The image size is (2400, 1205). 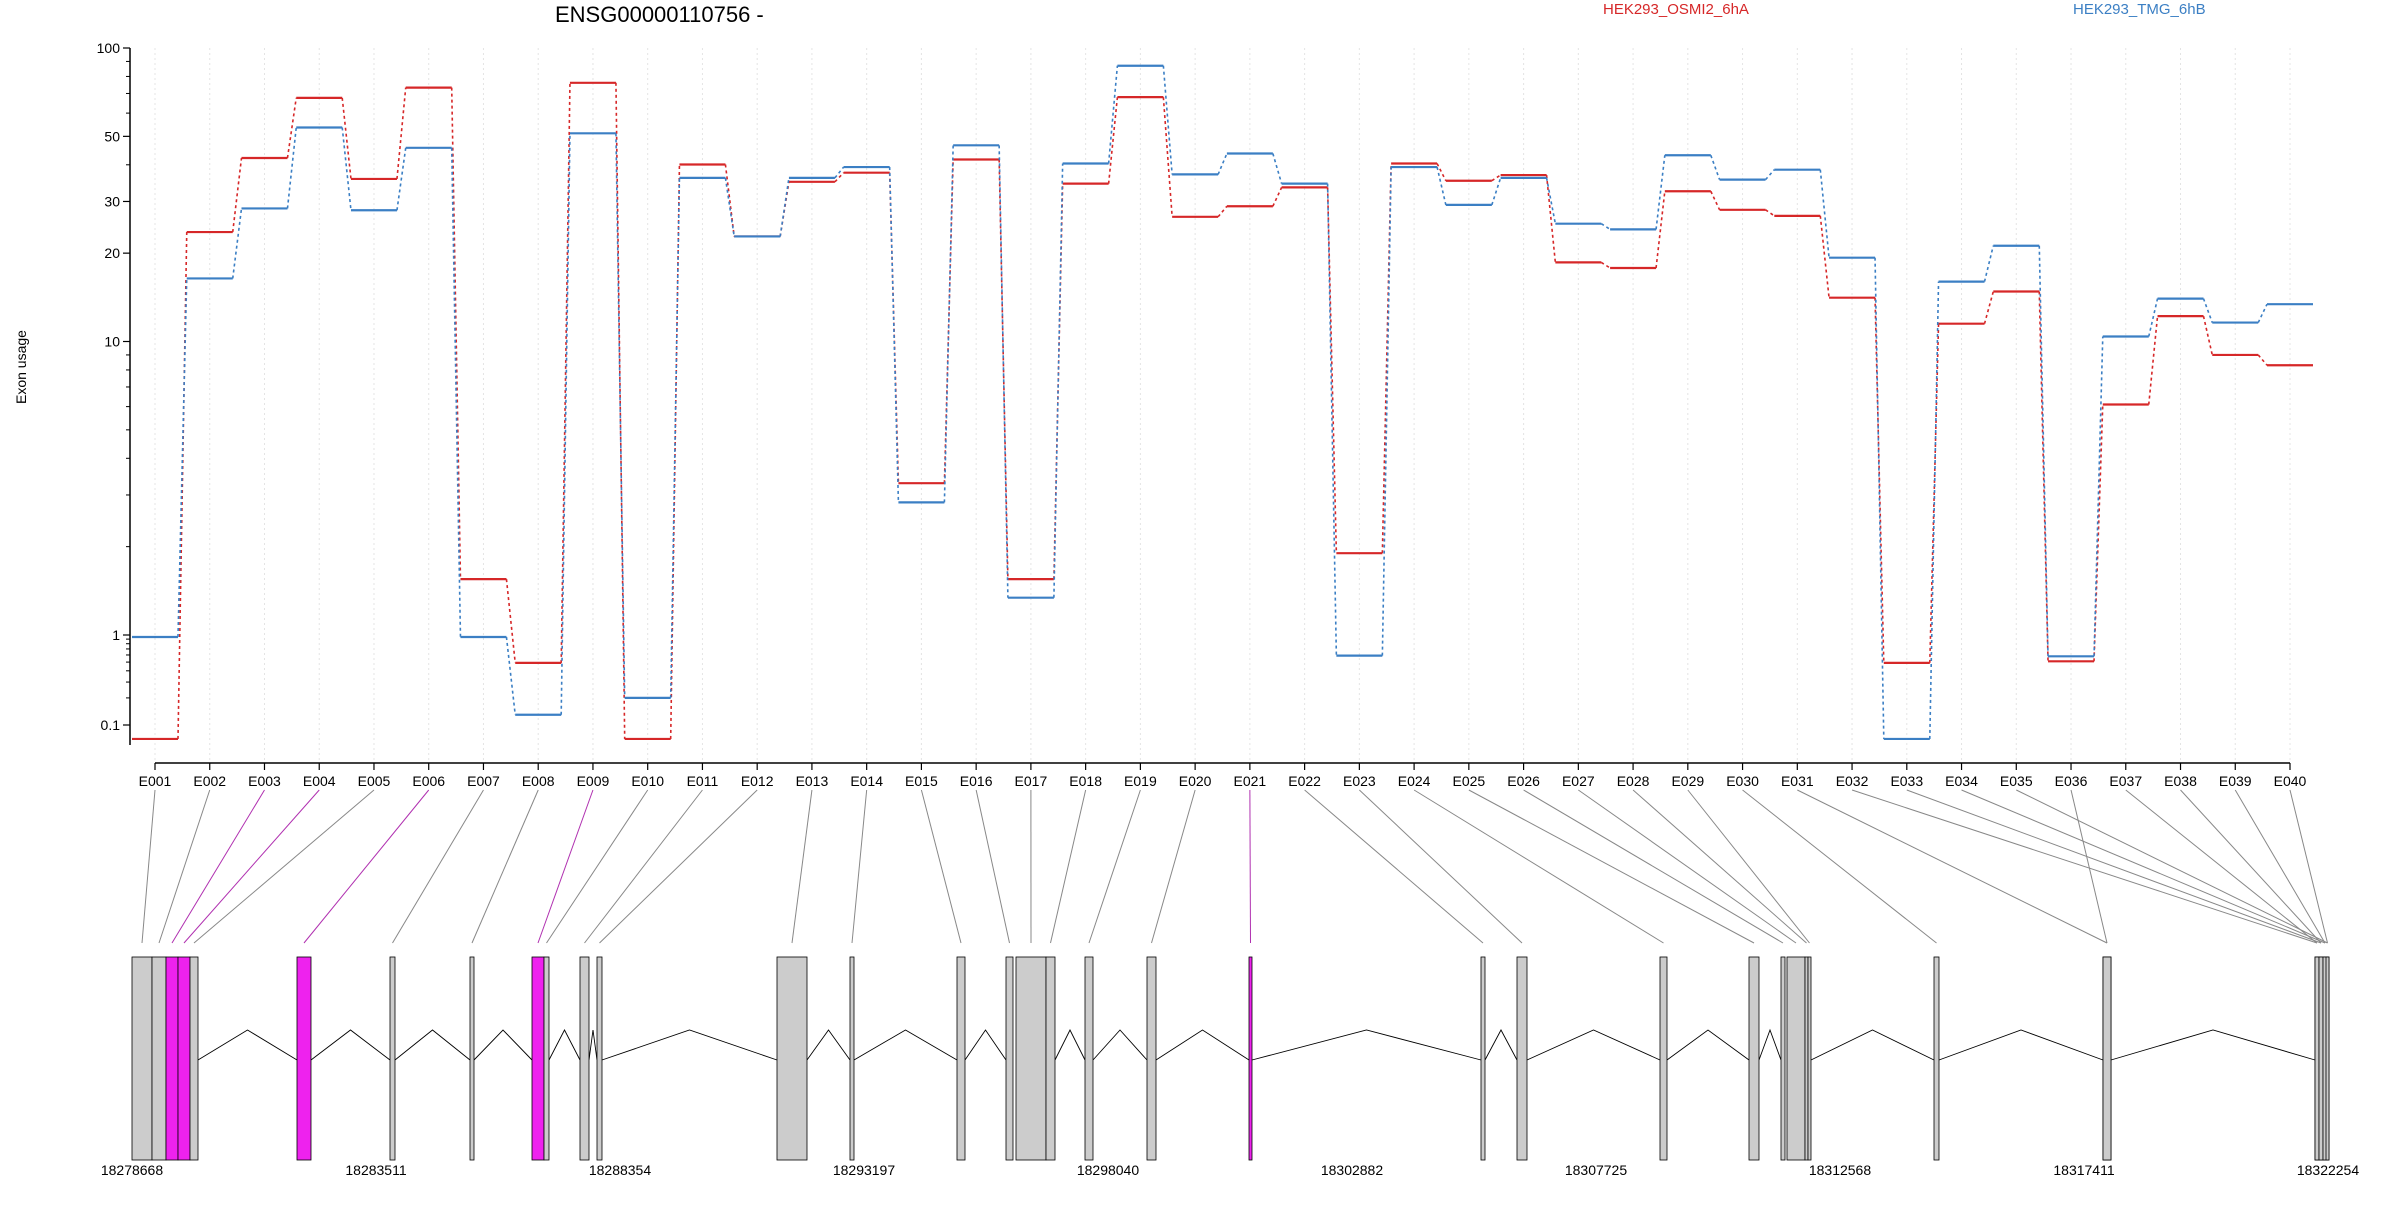 What do you see at coordinates (1523, 781) in the screenshot?
I see `x-tick-label: E026` at bounding box center [1523, 781].